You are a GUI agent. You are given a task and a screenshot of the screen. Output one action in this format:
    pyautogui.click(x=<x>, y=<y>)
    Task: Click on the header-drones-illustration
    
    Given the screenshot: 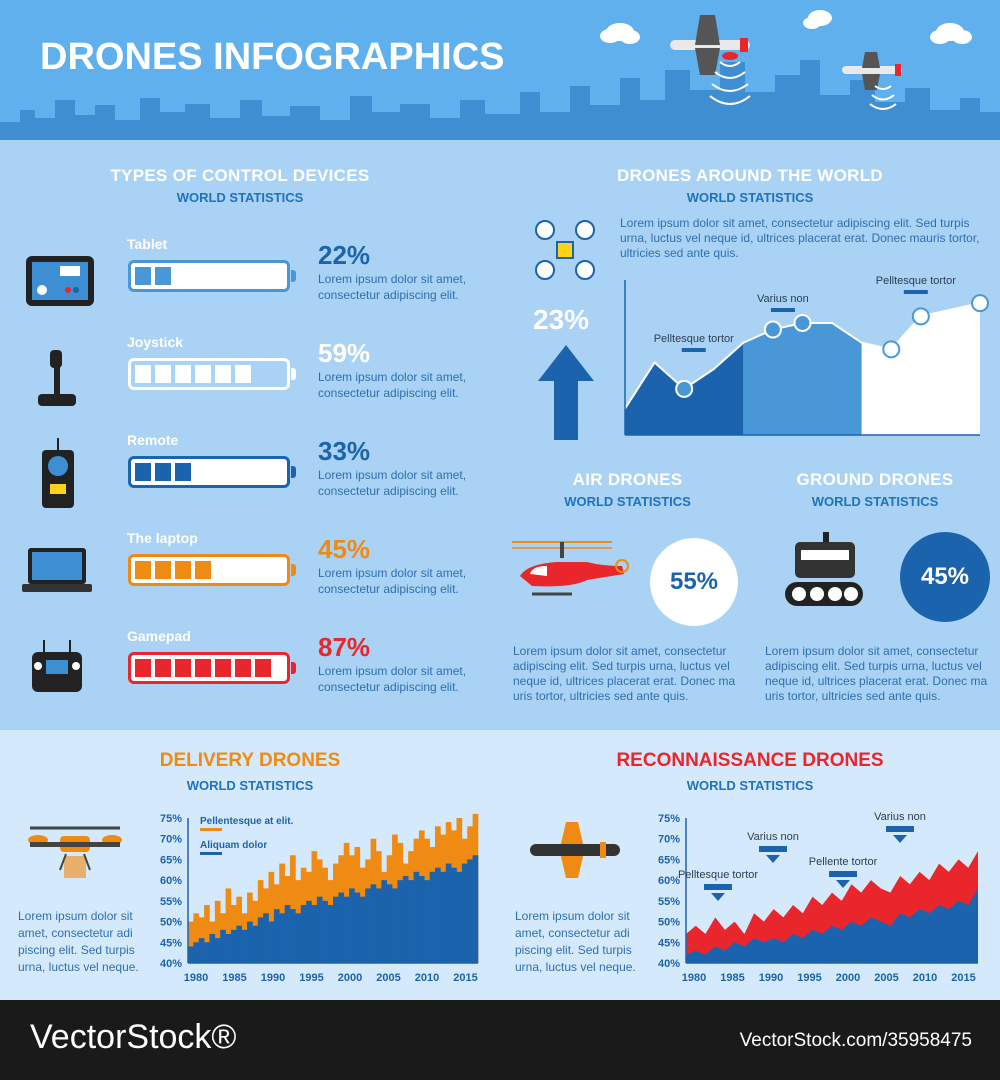 What is the action you would take?
    pyautogui.click(x=786, y=60)
    